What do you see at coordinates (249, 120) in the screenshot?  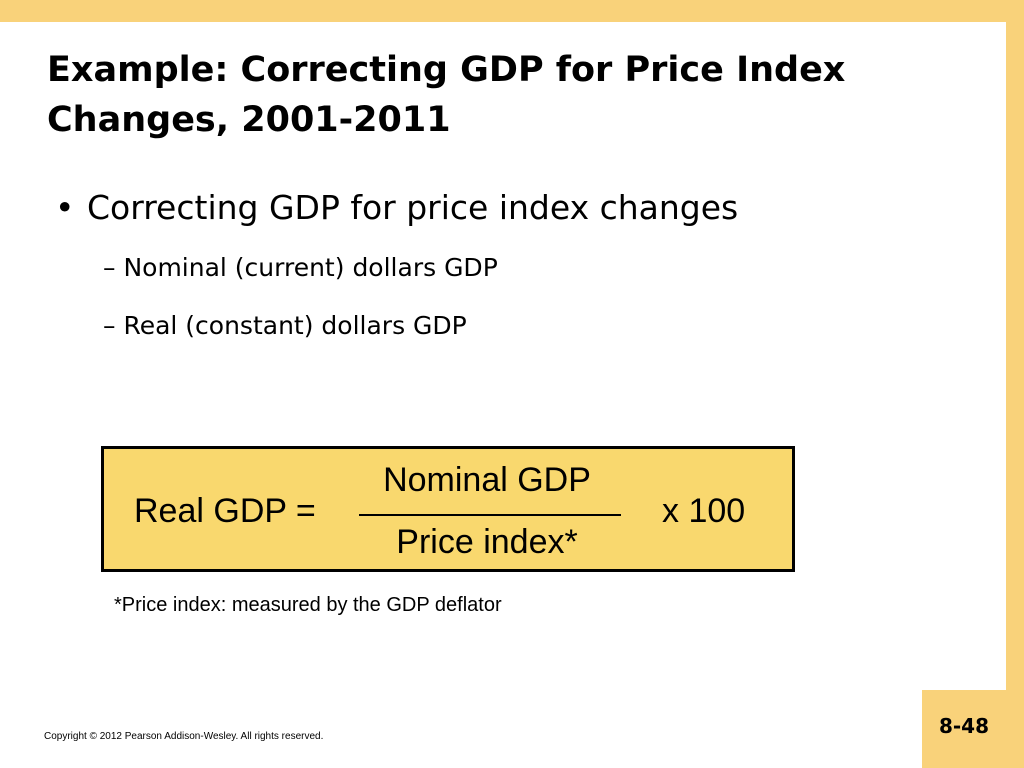 I see `slide-title-line-2: Changes, 2001-2011` at bounding box center [249, 120].